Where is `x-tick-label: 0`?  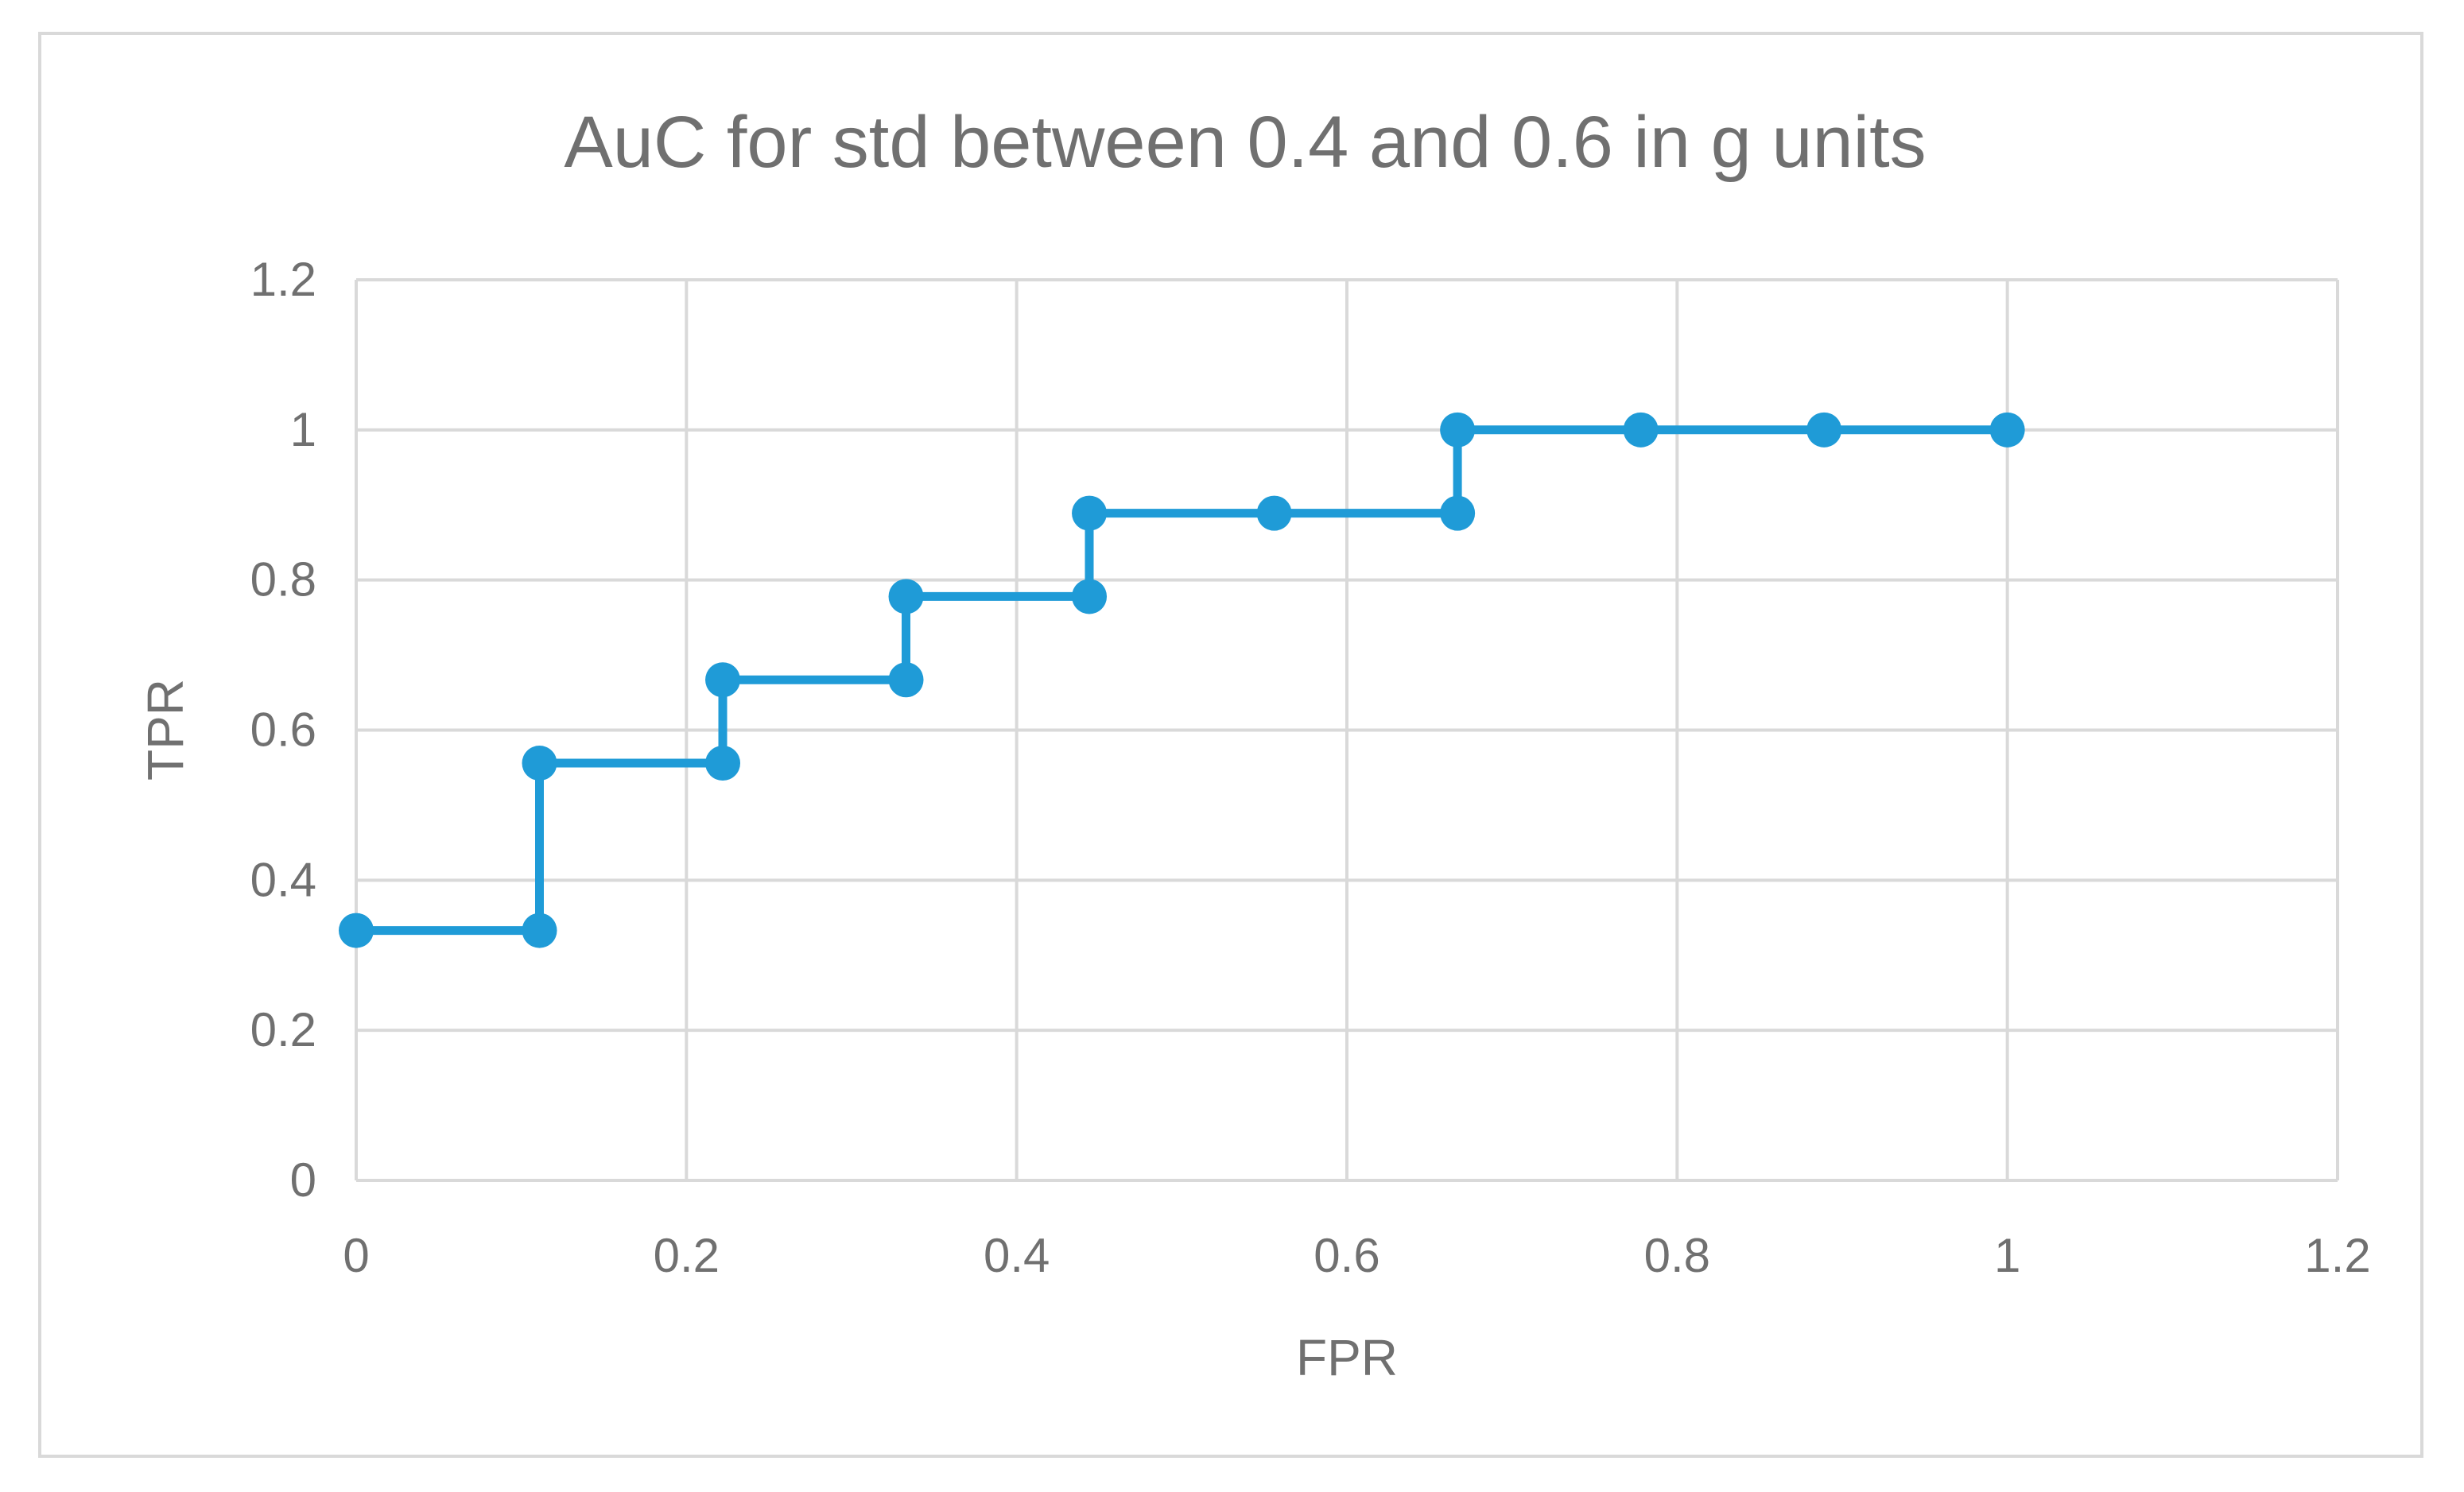 x-tick-label: 0 is located at coordinates (356, 1255).